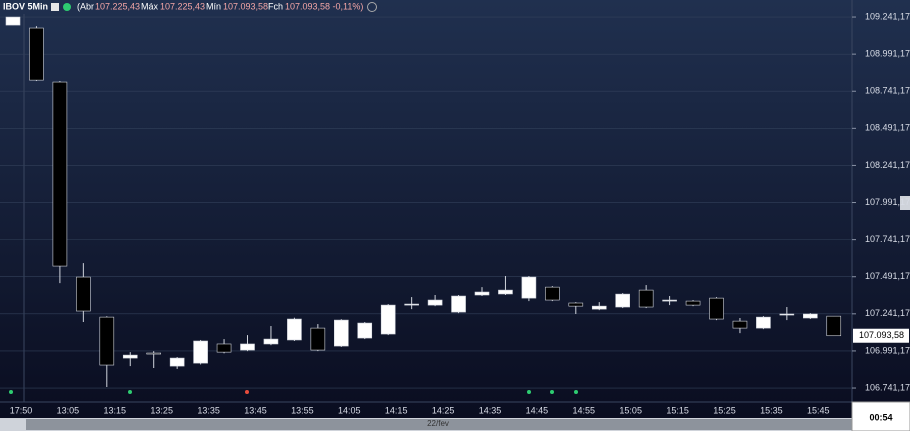  I want to click on x-tick-label: 14:25, so click(443, 410).